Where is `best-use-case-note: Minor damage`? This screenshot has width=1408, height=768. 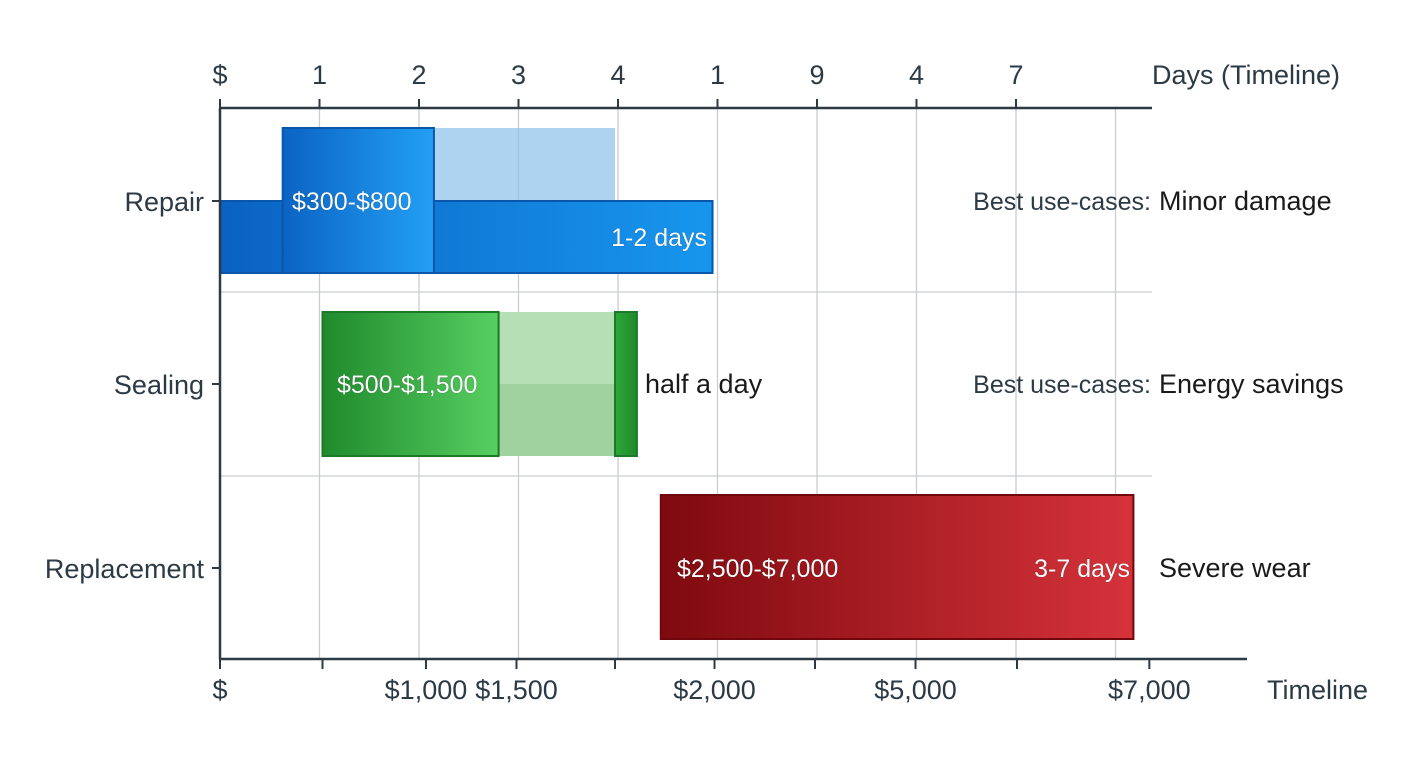
best-use-case-note: Minor damage is located at coordinates (1245, 201).